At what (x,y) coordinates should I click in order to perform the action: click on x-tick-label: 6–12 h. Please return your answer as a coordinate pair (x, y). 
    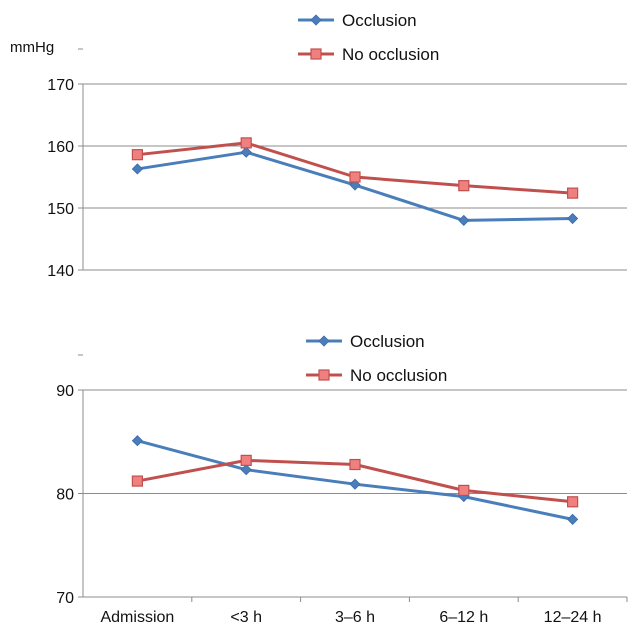
    Looking at the image, I should click on (463, 617).